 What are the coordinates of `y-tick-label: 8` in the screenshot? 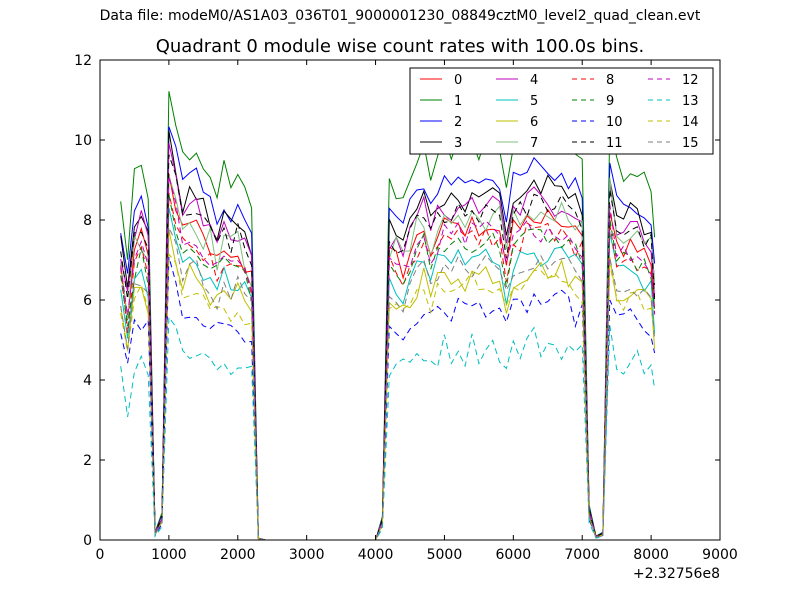 It's located at (87, 221).